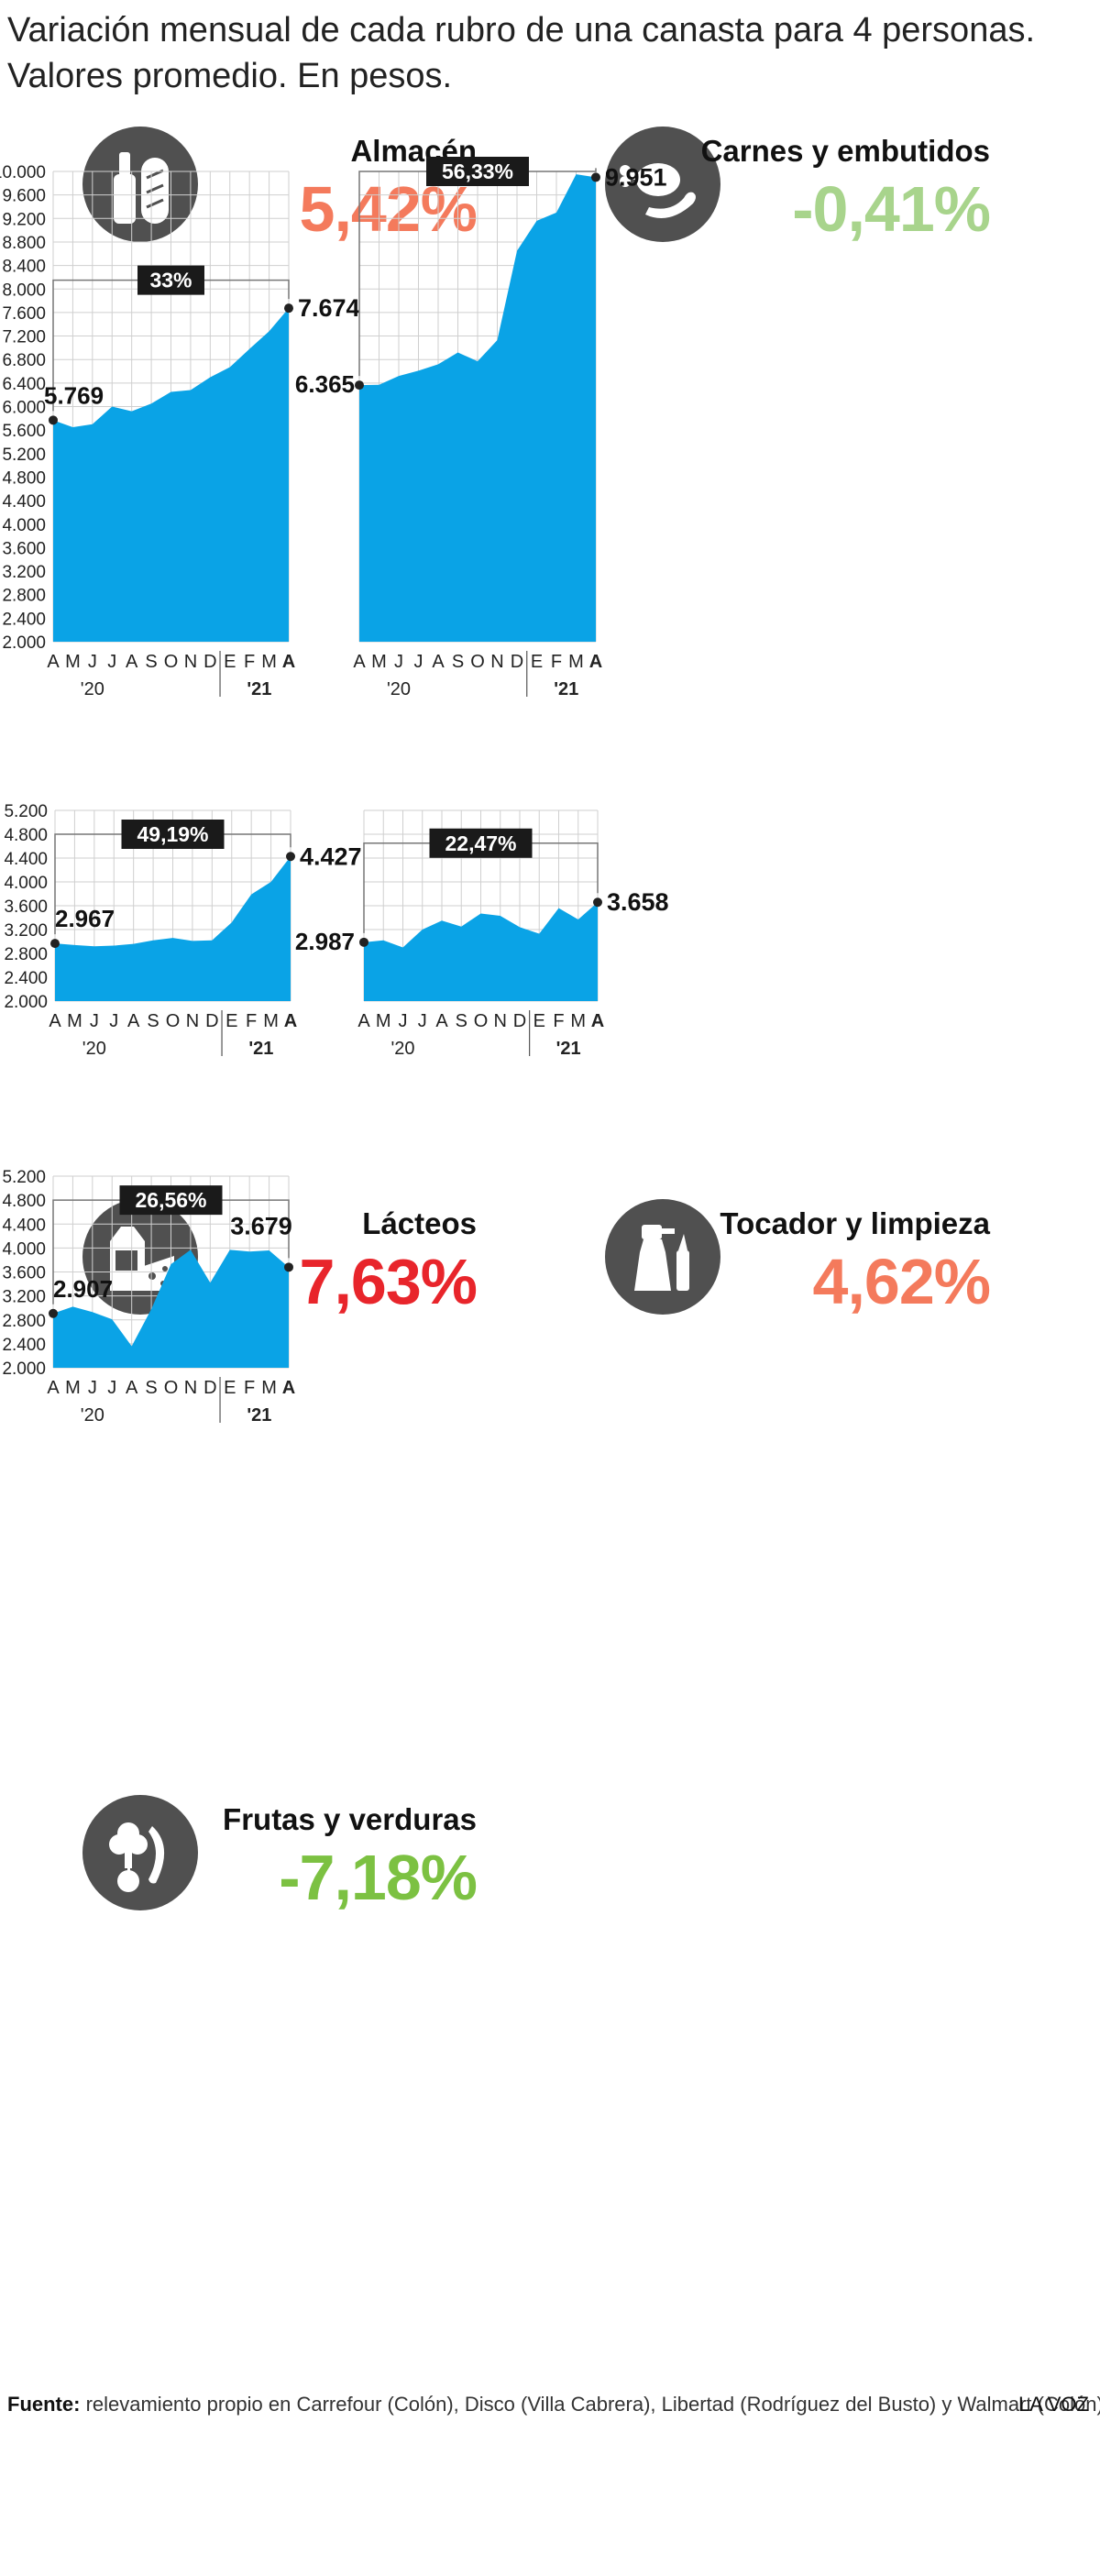 The width and height of the screenshot is (1100, 2576). I want to click on y-tick-label: 5.200, so click(24, 1177).